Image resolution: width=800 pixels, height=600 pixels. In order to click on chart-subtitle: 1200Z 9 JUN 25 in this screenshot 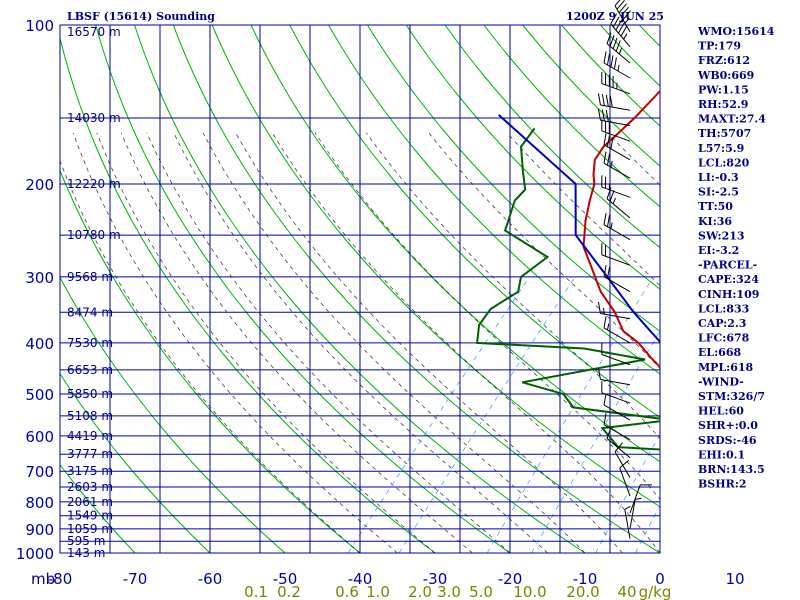, I will do `click(615, 16)`.